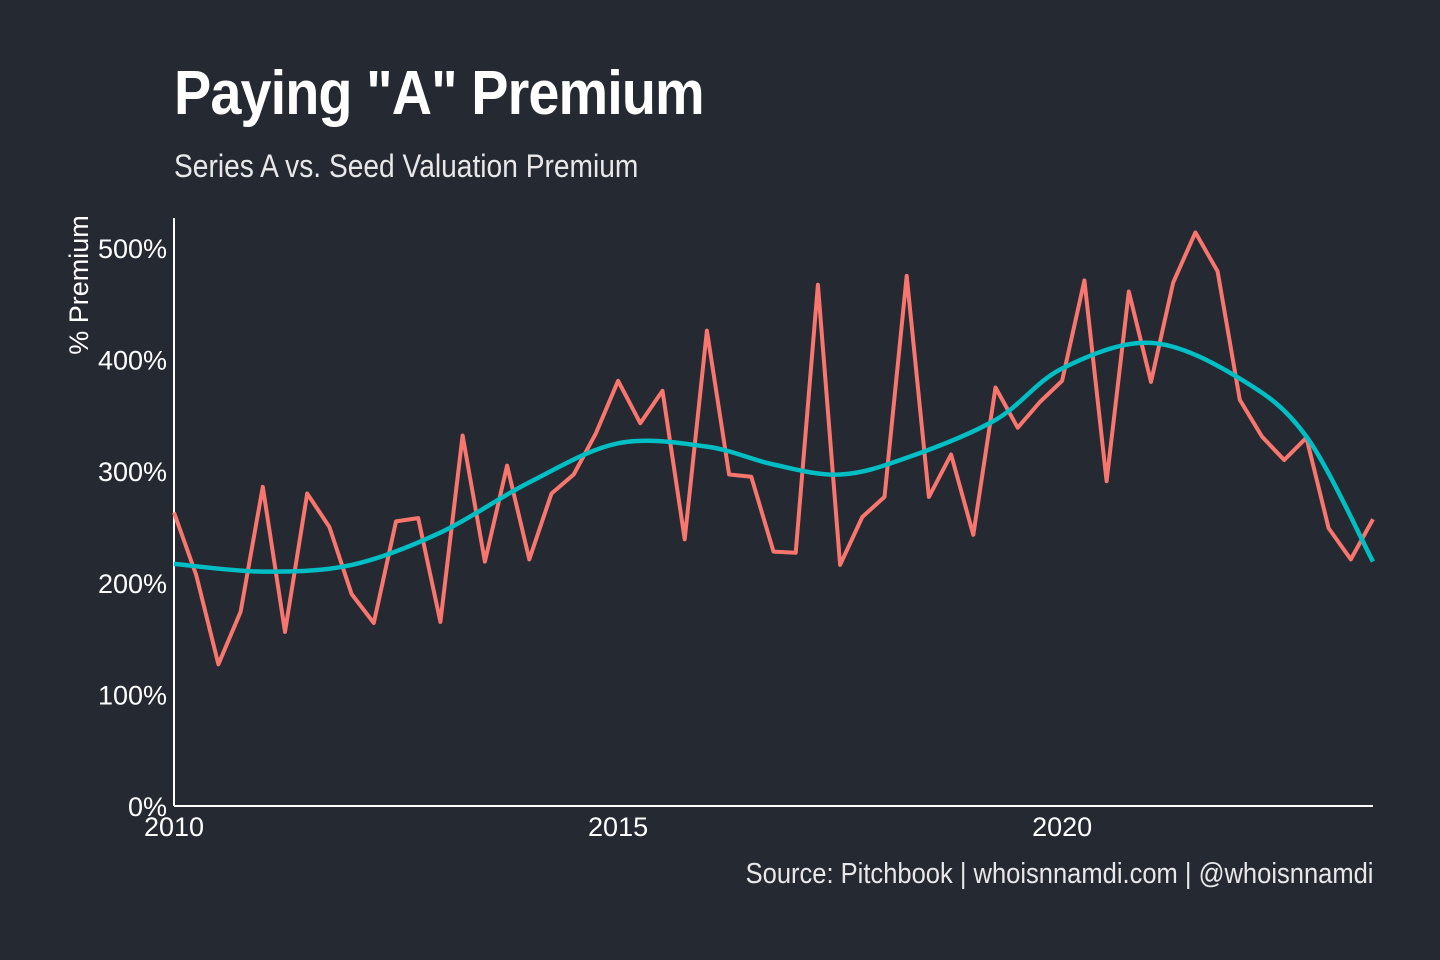  I want to click on y-tick-label: 300%, so click(132, 472).